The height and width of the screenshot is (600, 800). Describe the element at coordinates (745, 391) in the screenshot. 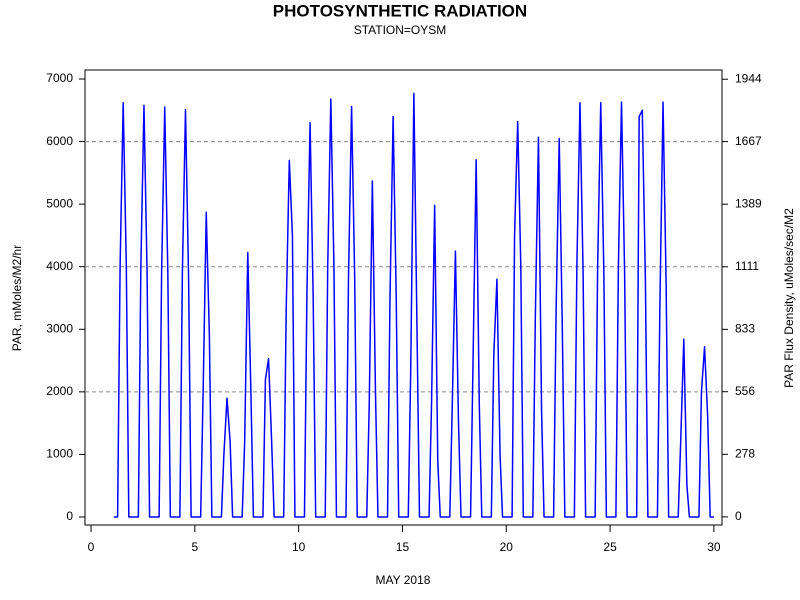

I see `y2-tick-label: 556` at that location.